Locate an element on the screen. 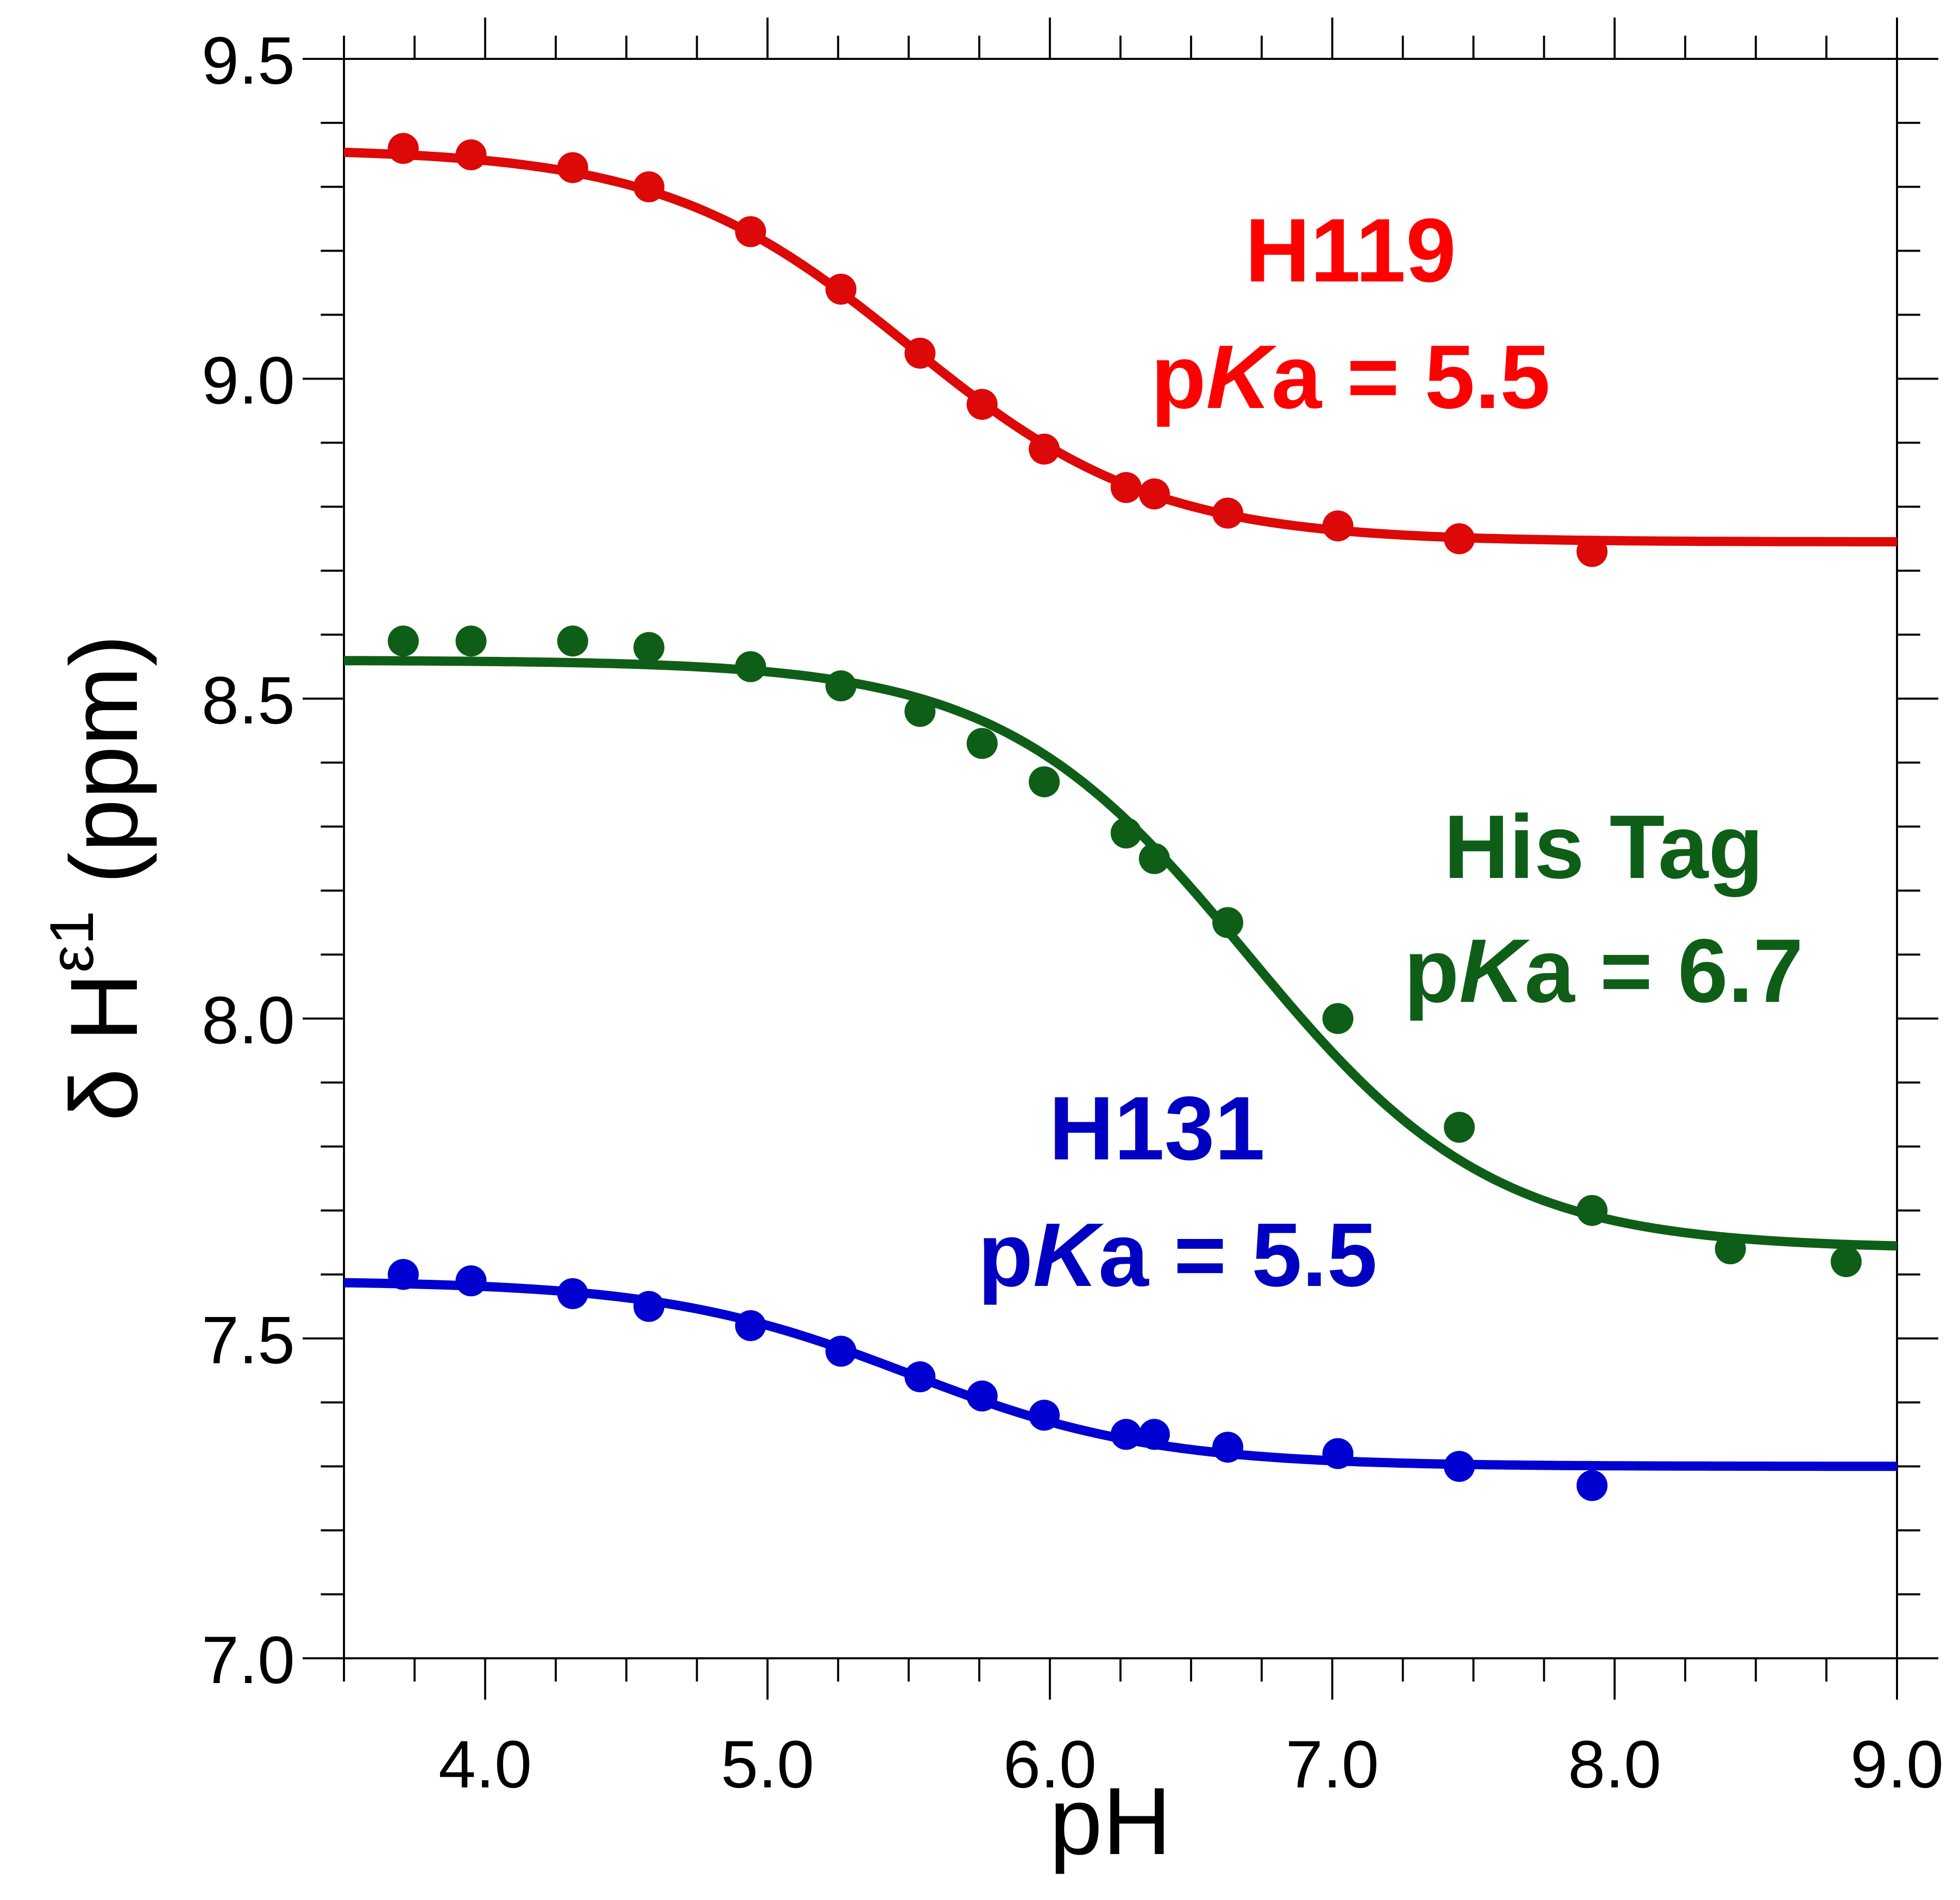  y-tick-label: 8.5 is located at coordinates (248, 700).